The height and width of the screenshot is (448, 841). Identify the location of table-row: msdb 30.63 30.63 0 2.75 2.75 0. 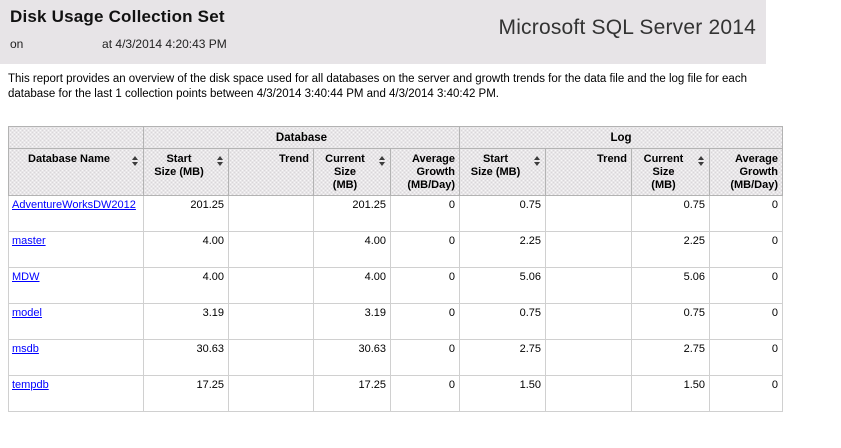
(395, 357).